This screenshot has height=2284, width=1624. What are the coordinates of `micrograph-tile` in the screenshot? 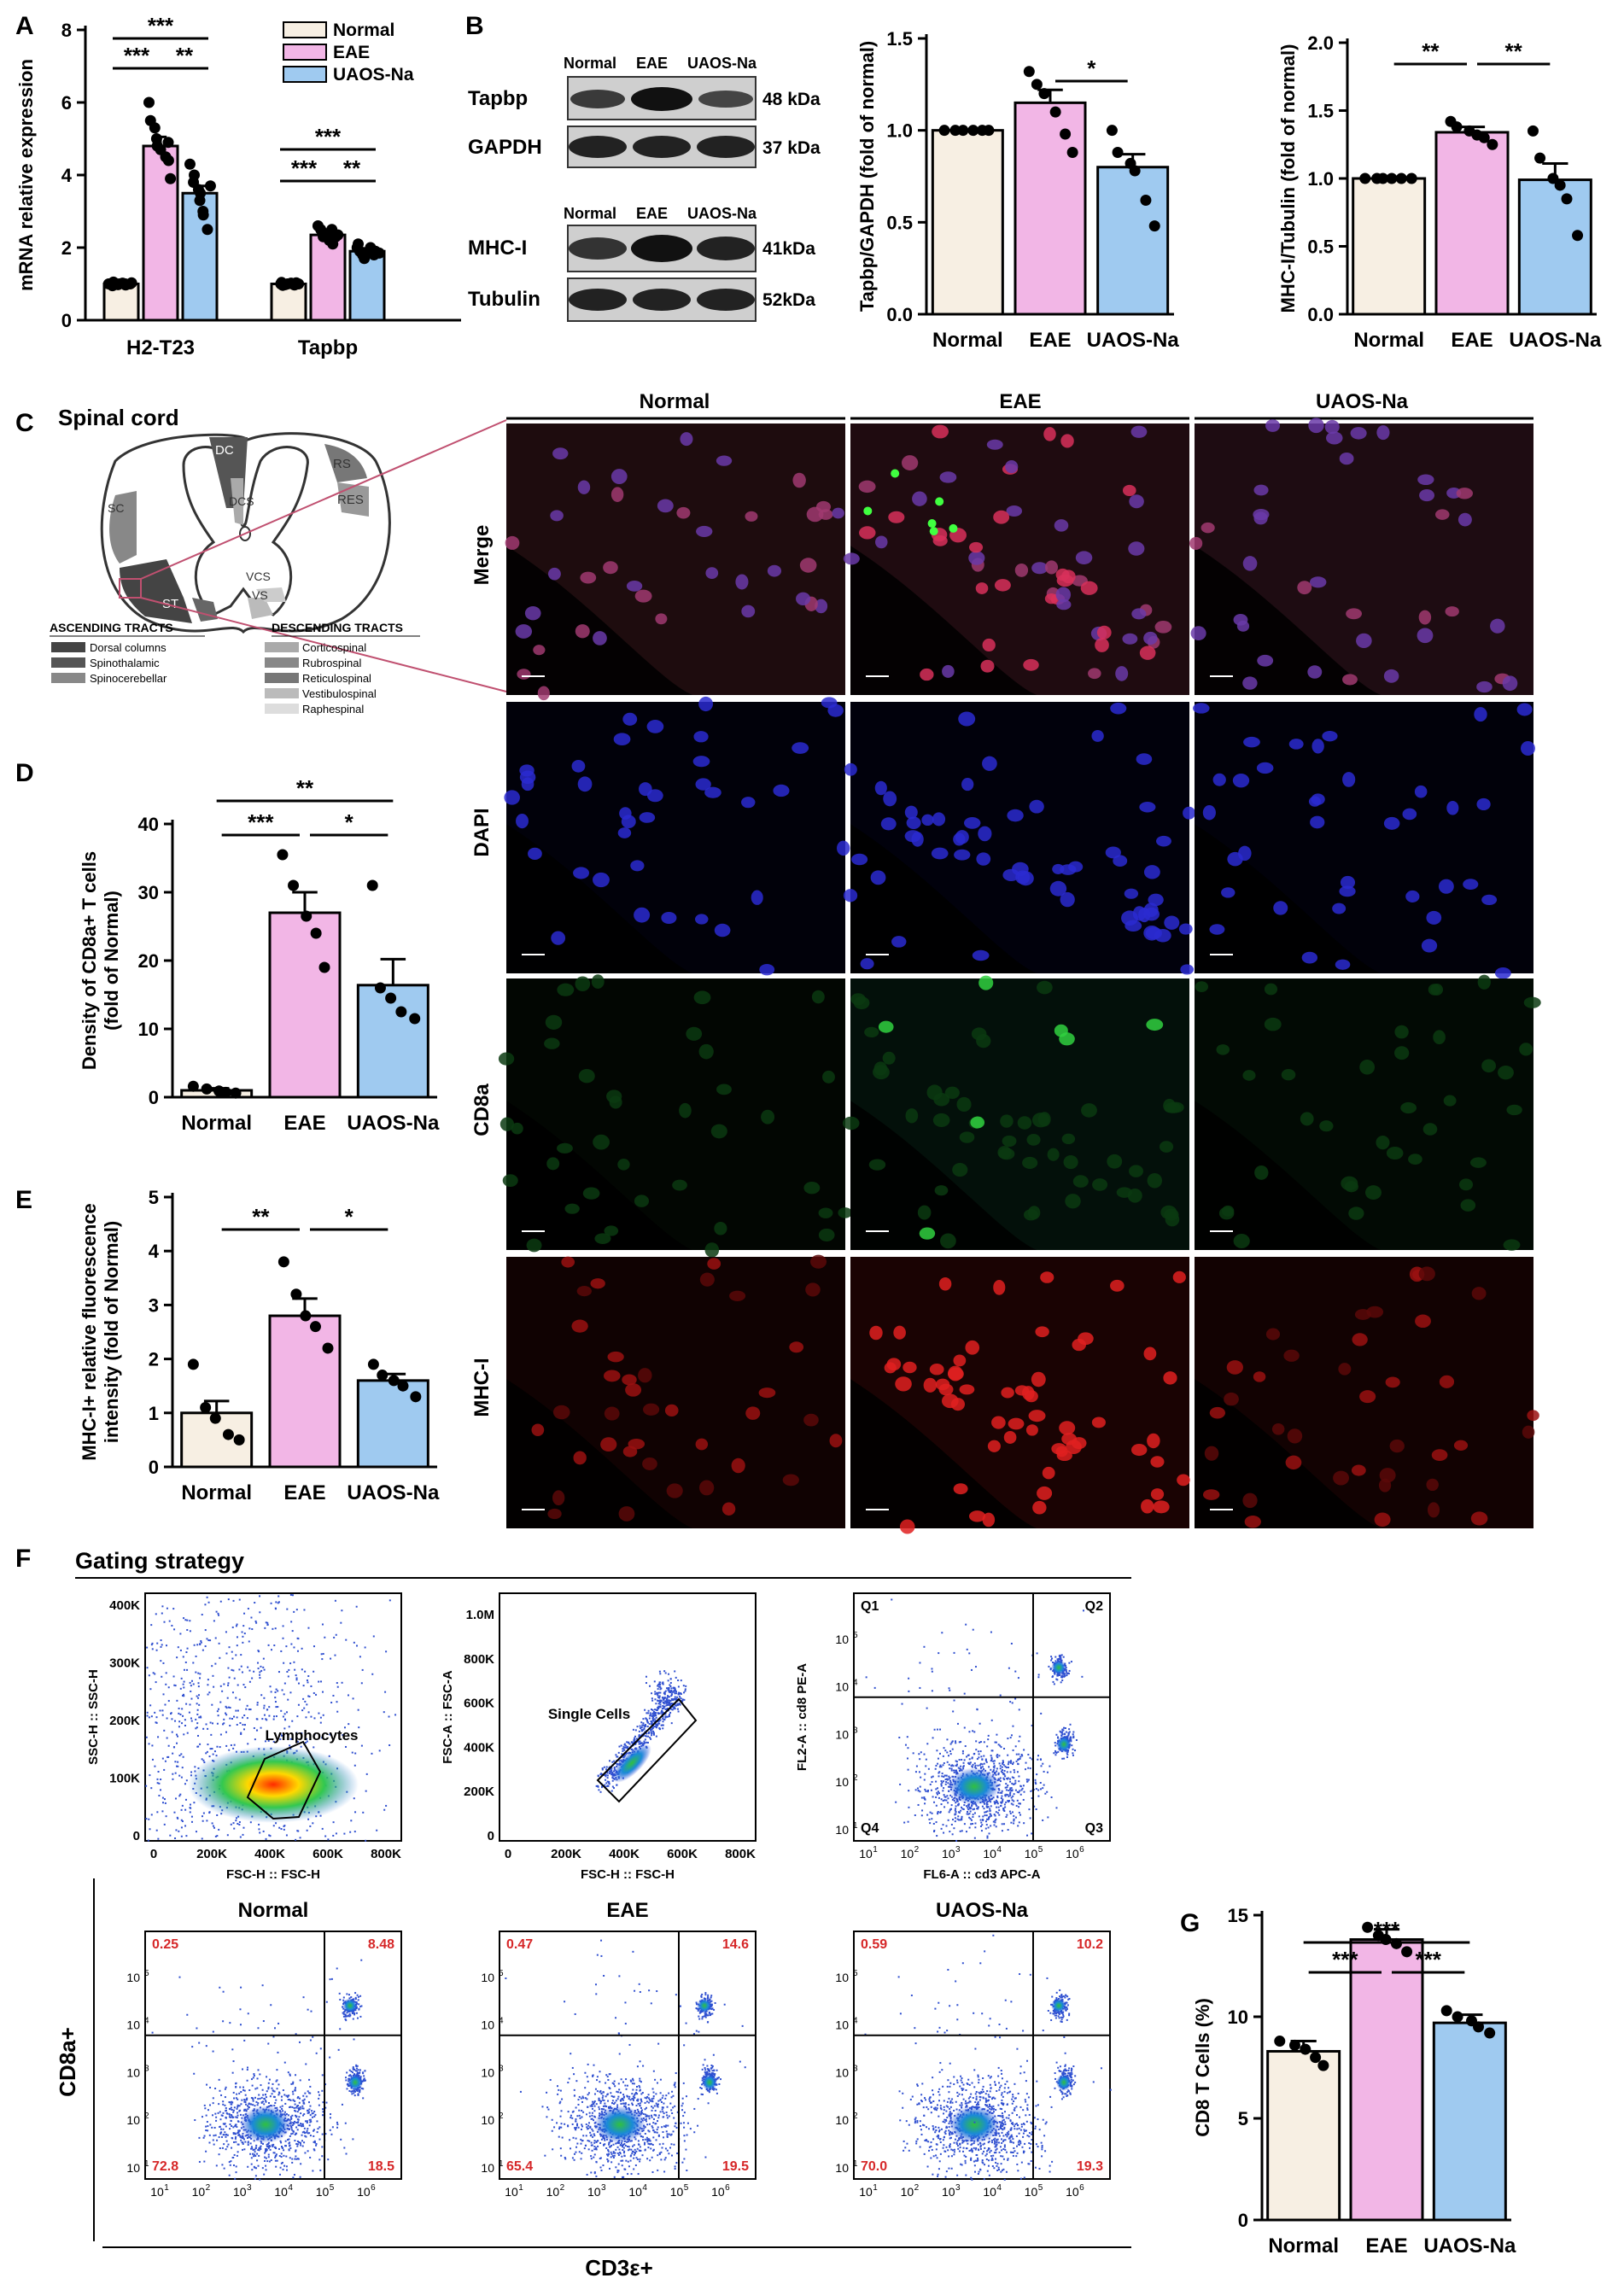 It's located at (1016, 1112).